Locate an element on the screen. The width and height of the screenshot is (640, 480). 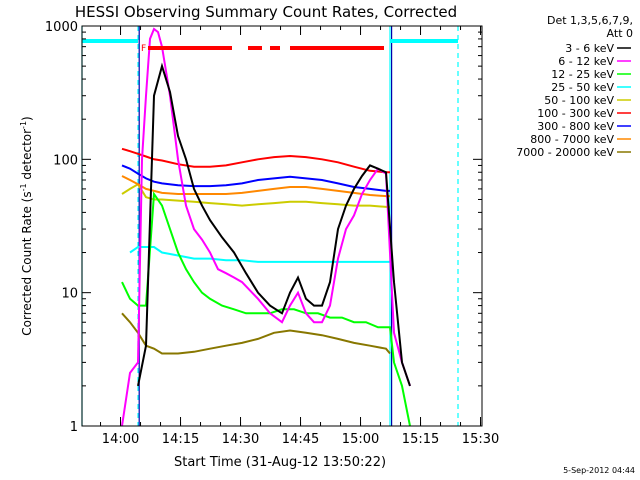
series-line-25-50-kev is located at coordinates (259, 254).